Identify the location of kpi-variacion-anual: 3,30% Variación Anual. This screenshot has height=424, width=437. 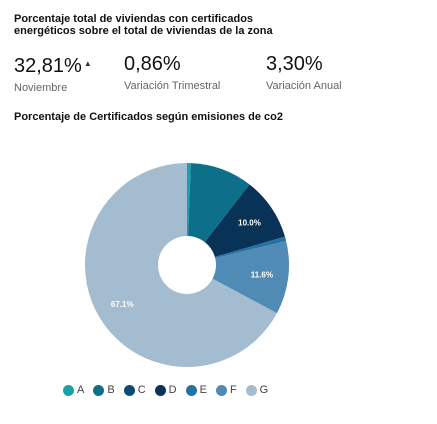
(304, 72).